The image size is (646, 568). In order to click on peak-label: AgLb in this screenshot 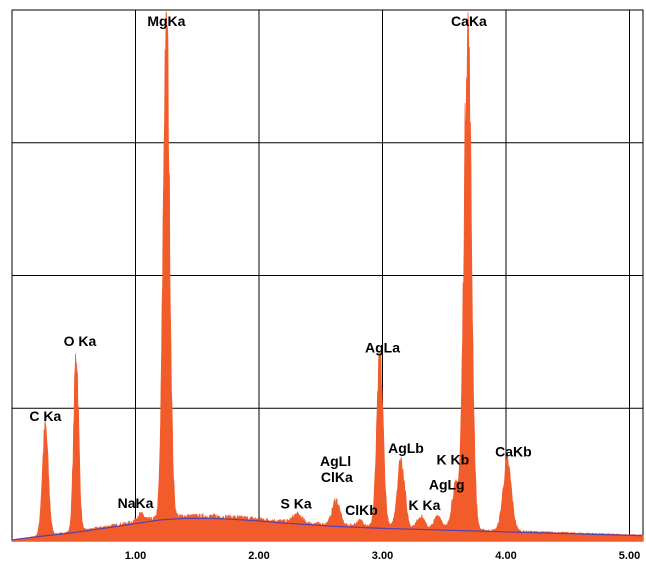, I will do `click(406, 448)`.